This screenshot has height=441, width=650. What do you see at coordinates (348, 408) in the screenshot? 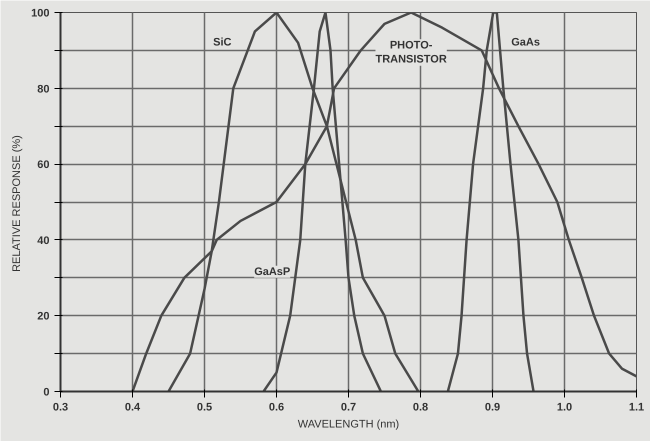
I see `x-tick-label: 0.7` at bounding box center [348, 408].